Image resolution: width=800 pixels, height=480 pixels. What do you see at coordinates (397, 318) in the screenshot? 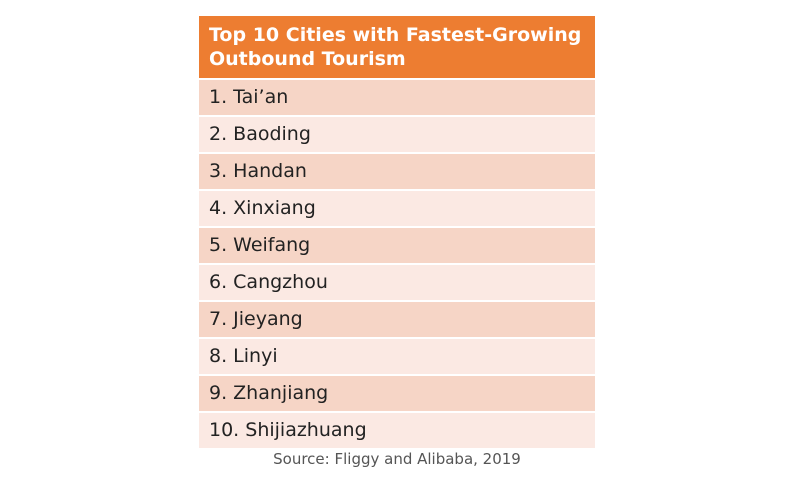
I see `table-row: 7. Jieyang` at bounding box center [397, 318].